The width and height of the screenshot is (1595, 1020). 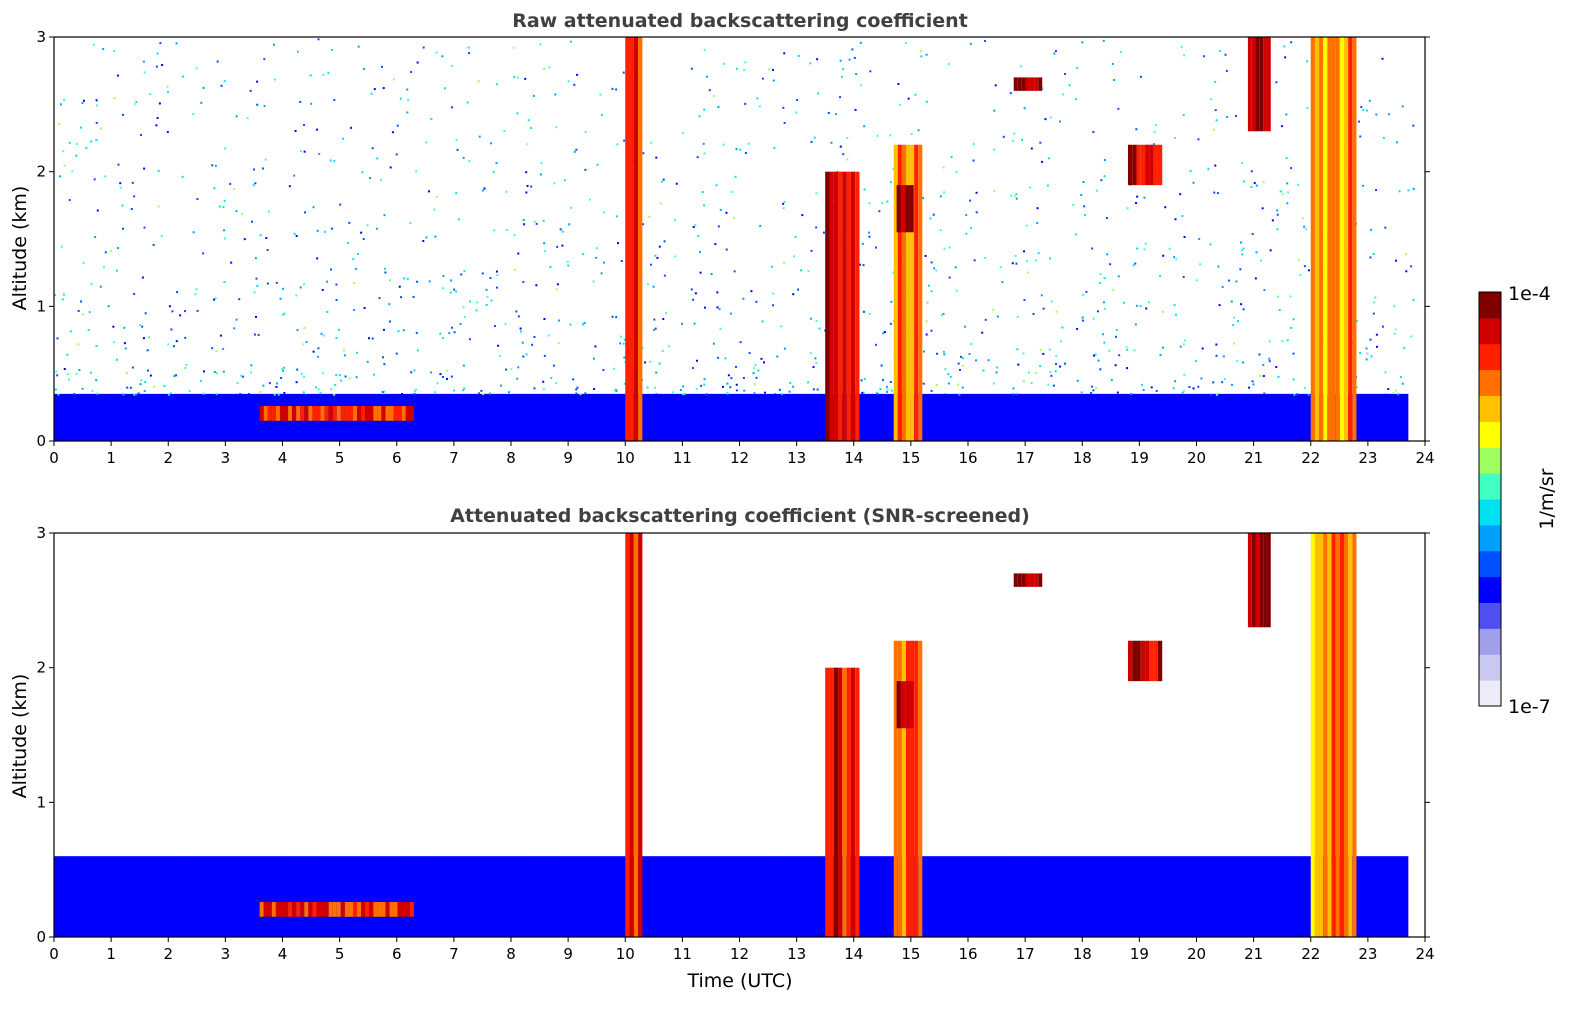 What do you see at coordinates (226, 458) in the screenshot?
I see `x-tick-label: 3` at bounding box center [226, 458].